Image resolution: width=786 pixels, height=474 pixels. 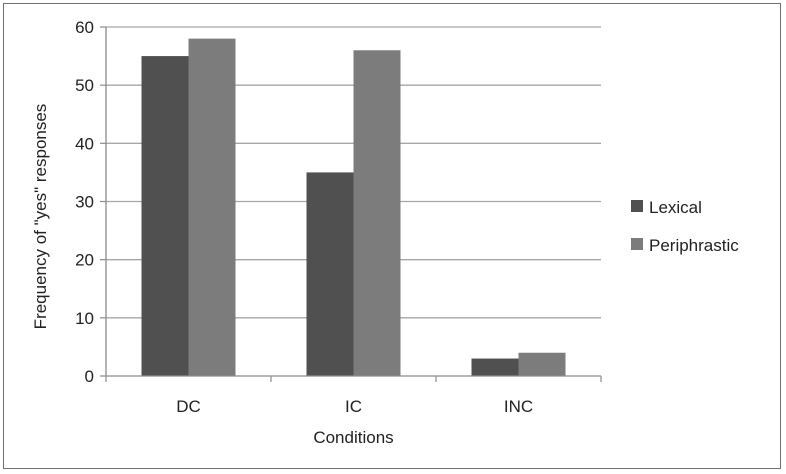 What do you see at coordinates (188, 406) in the screenshot?
I see `x-category-label: DC` at bounding box center [188, 406].